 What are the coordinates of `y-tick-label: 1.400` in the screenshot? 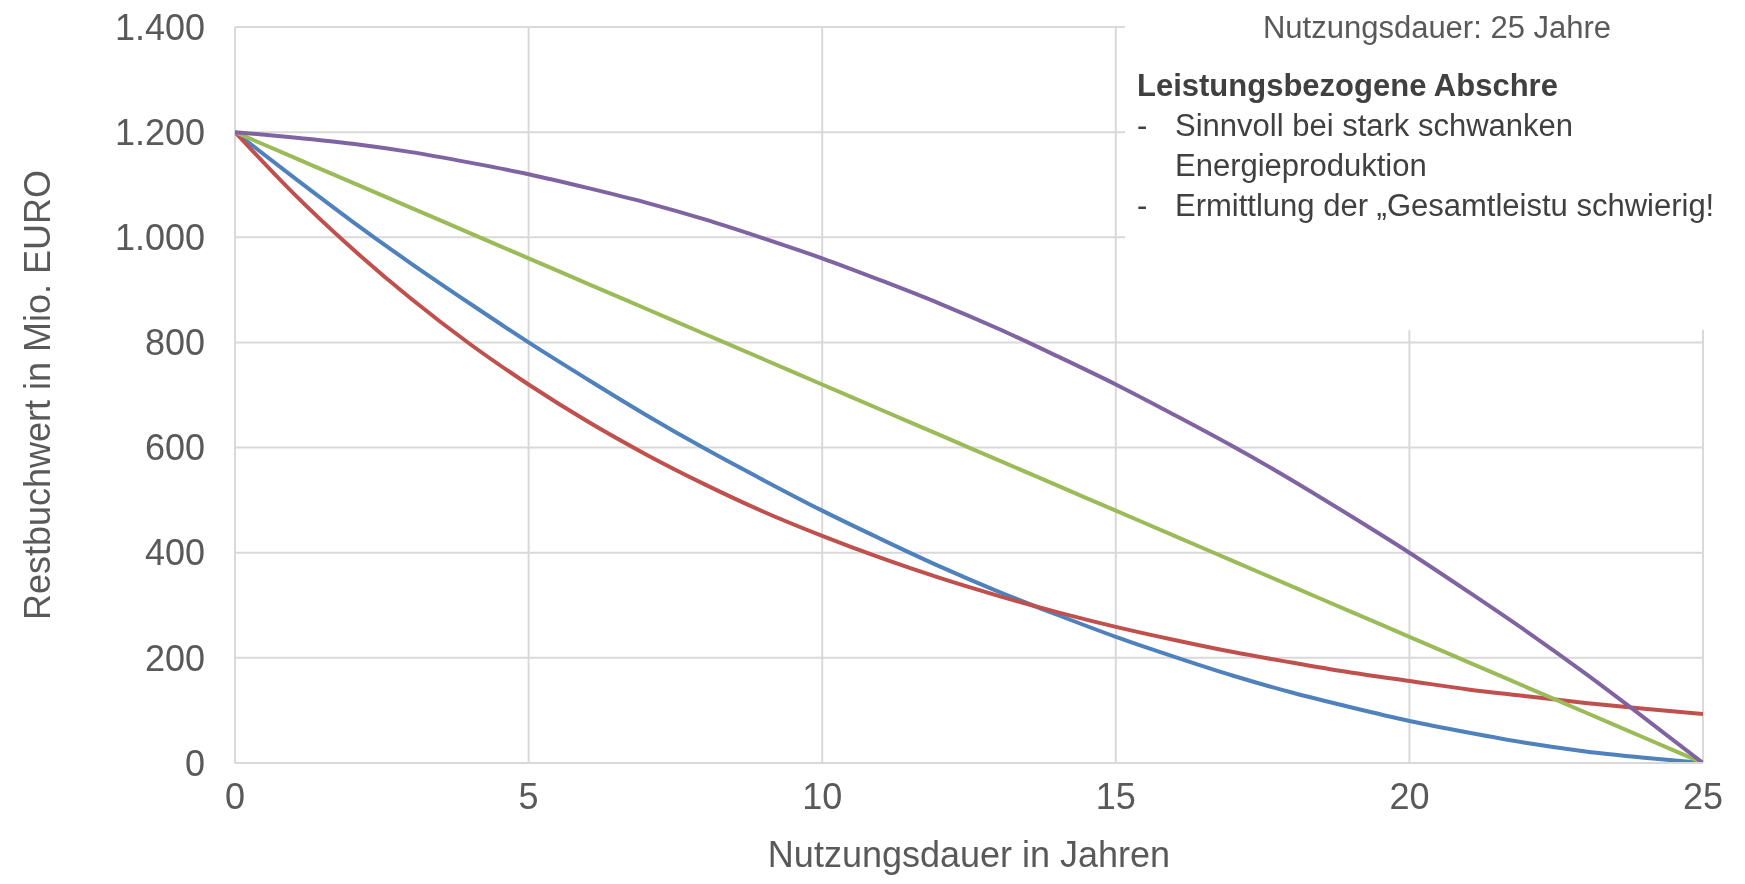 It's located at (159, 27).